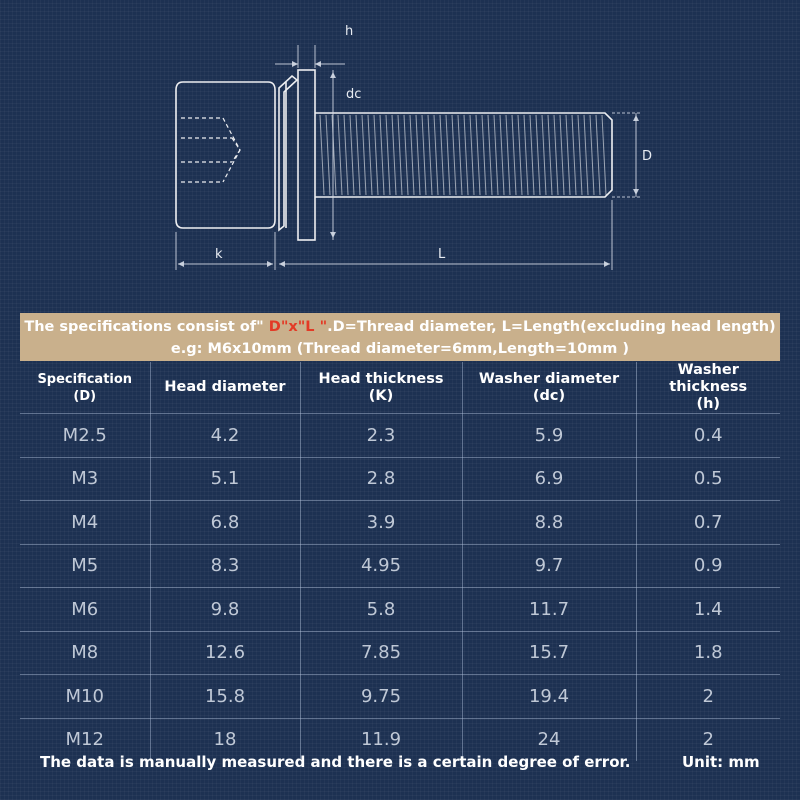 The image size is (800, 800). I want to click on label-h: h, so click(349, 31).